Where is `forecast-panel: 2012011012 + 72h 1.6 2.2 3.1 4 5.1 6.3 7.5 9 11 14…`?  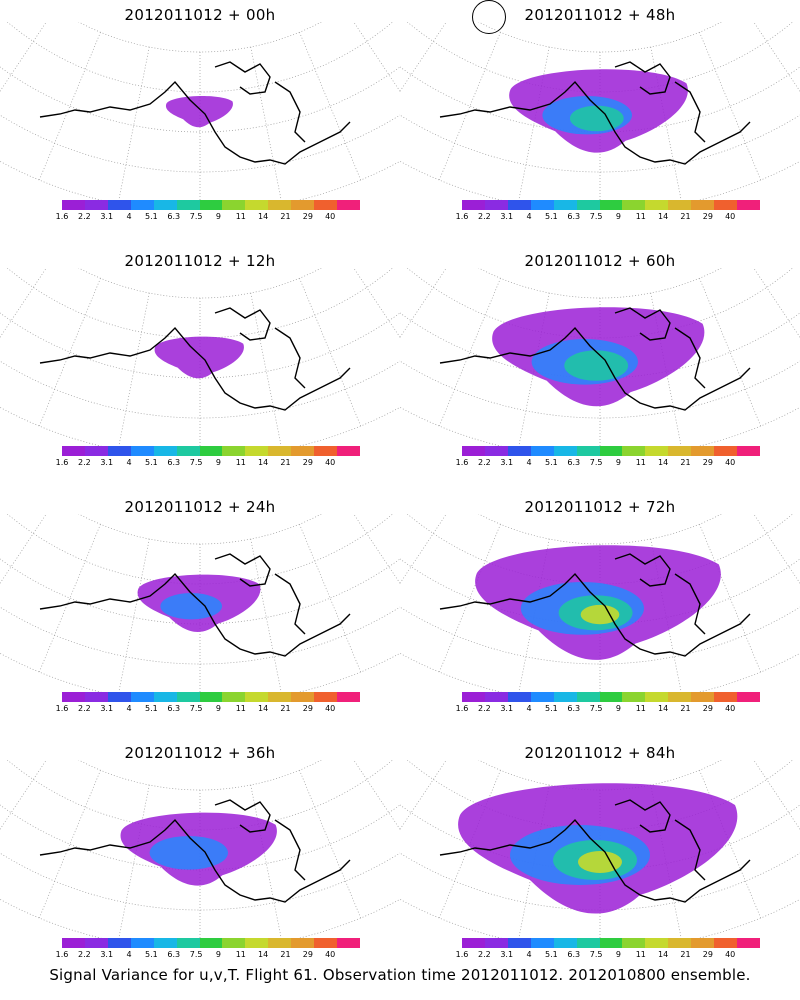 forecast-panel: 2012011012 + 72h 1.6 2.2 3.1 4 5.1 6.3 7.5 9 11 14… is located at coordinates (600, 614).